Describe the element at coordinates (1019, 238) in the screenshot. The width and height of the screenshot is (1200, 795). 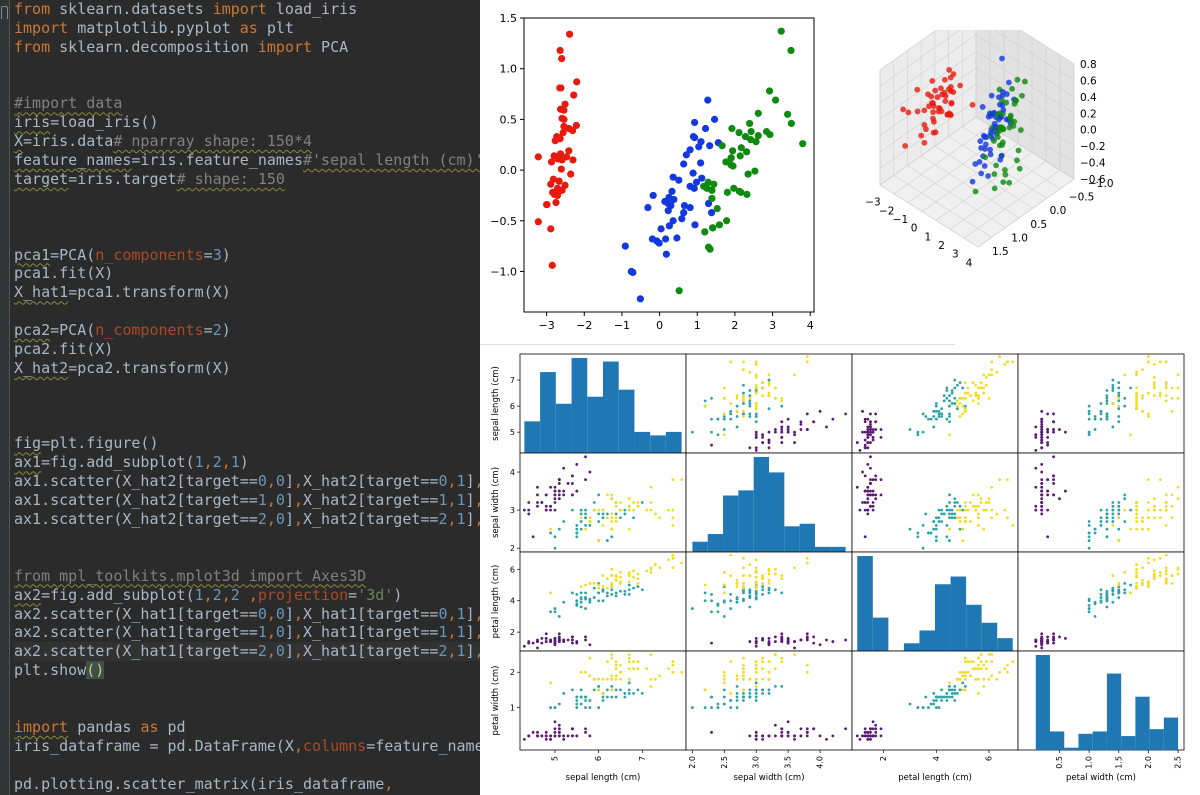
I see `y-tick-label: 1.0` at that location.